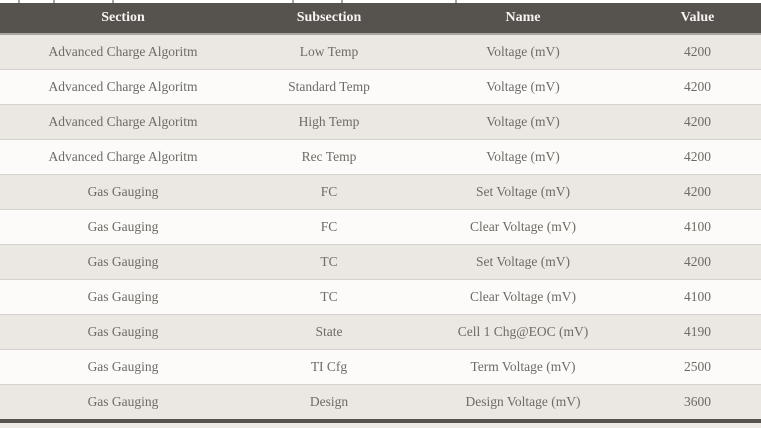  I want to click on cell-subsection: Design, so click(329, 401).